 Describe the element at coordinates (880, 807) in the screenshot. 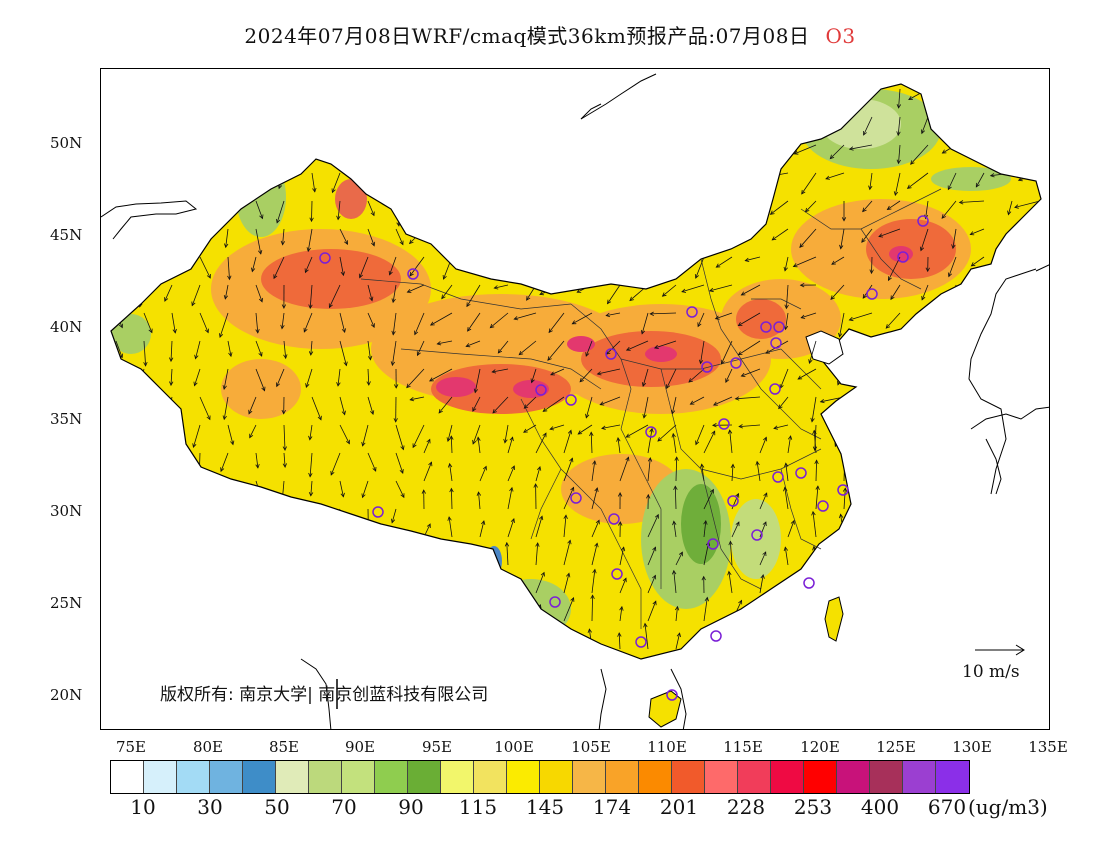

I see `colorbar-label: 400` at that location.